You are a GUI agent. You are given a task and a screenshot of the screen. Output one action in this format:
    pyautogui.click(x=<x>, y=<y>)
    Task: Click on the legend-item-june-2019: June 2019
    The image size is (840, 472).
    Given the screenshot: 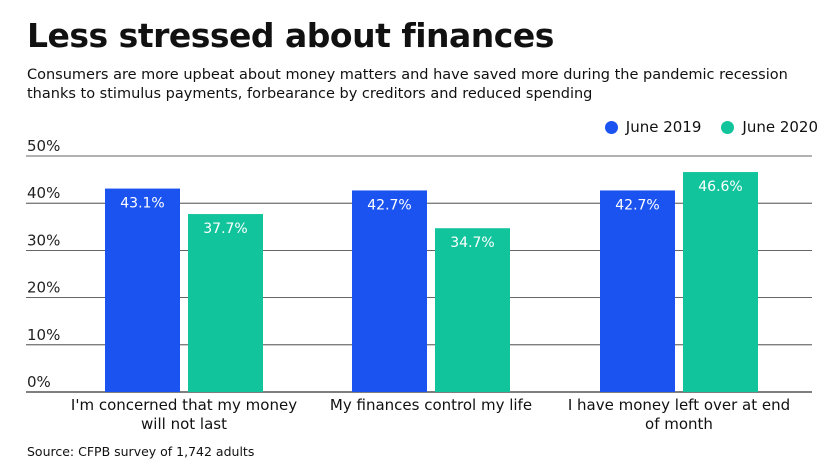 What is the action you would take?
    pyautogui.click(x=653, y=127)
    